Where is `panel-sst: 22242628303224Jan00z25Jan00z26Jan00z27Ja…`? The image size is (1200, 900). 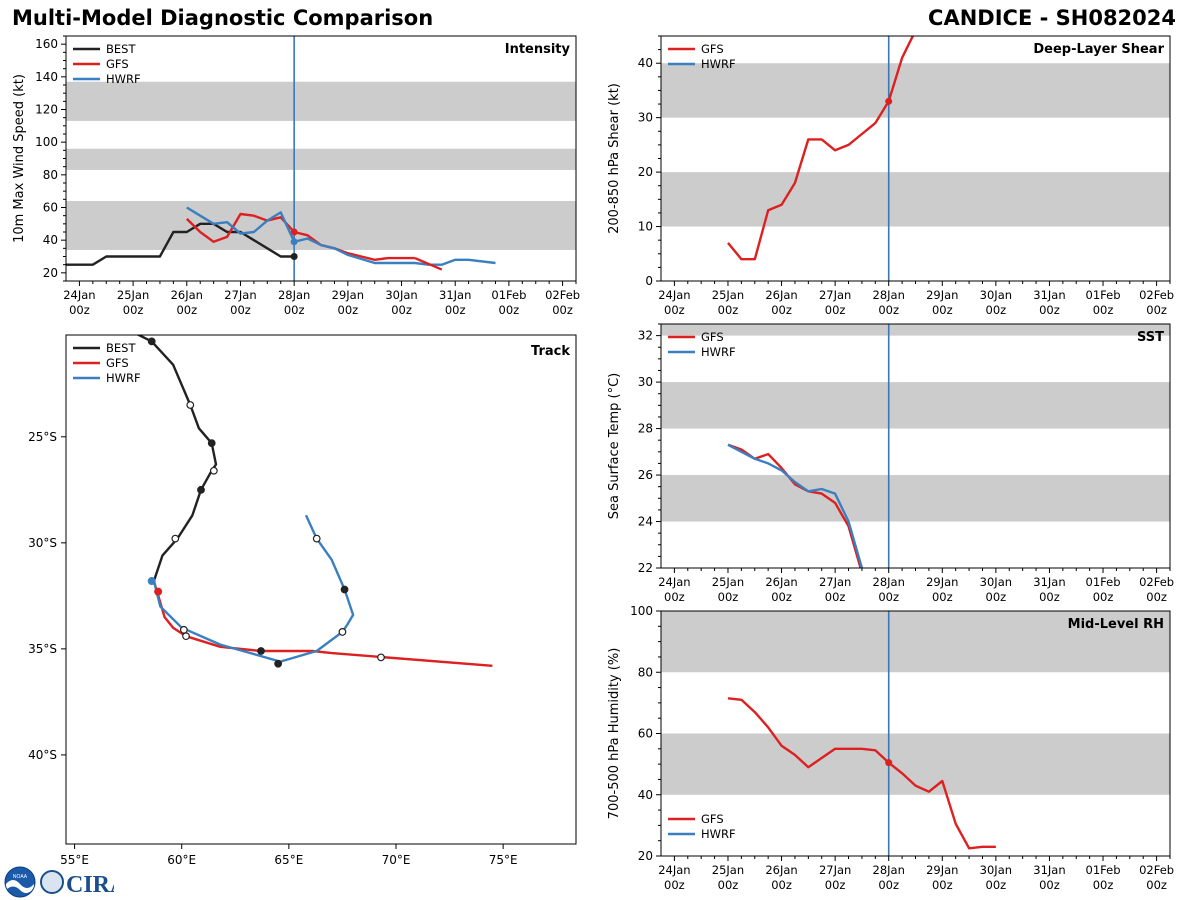
panel-sst: 22242628303224Jan00z25Jan00z26Jan00z27Ja… is located at coordinates (890, 463).